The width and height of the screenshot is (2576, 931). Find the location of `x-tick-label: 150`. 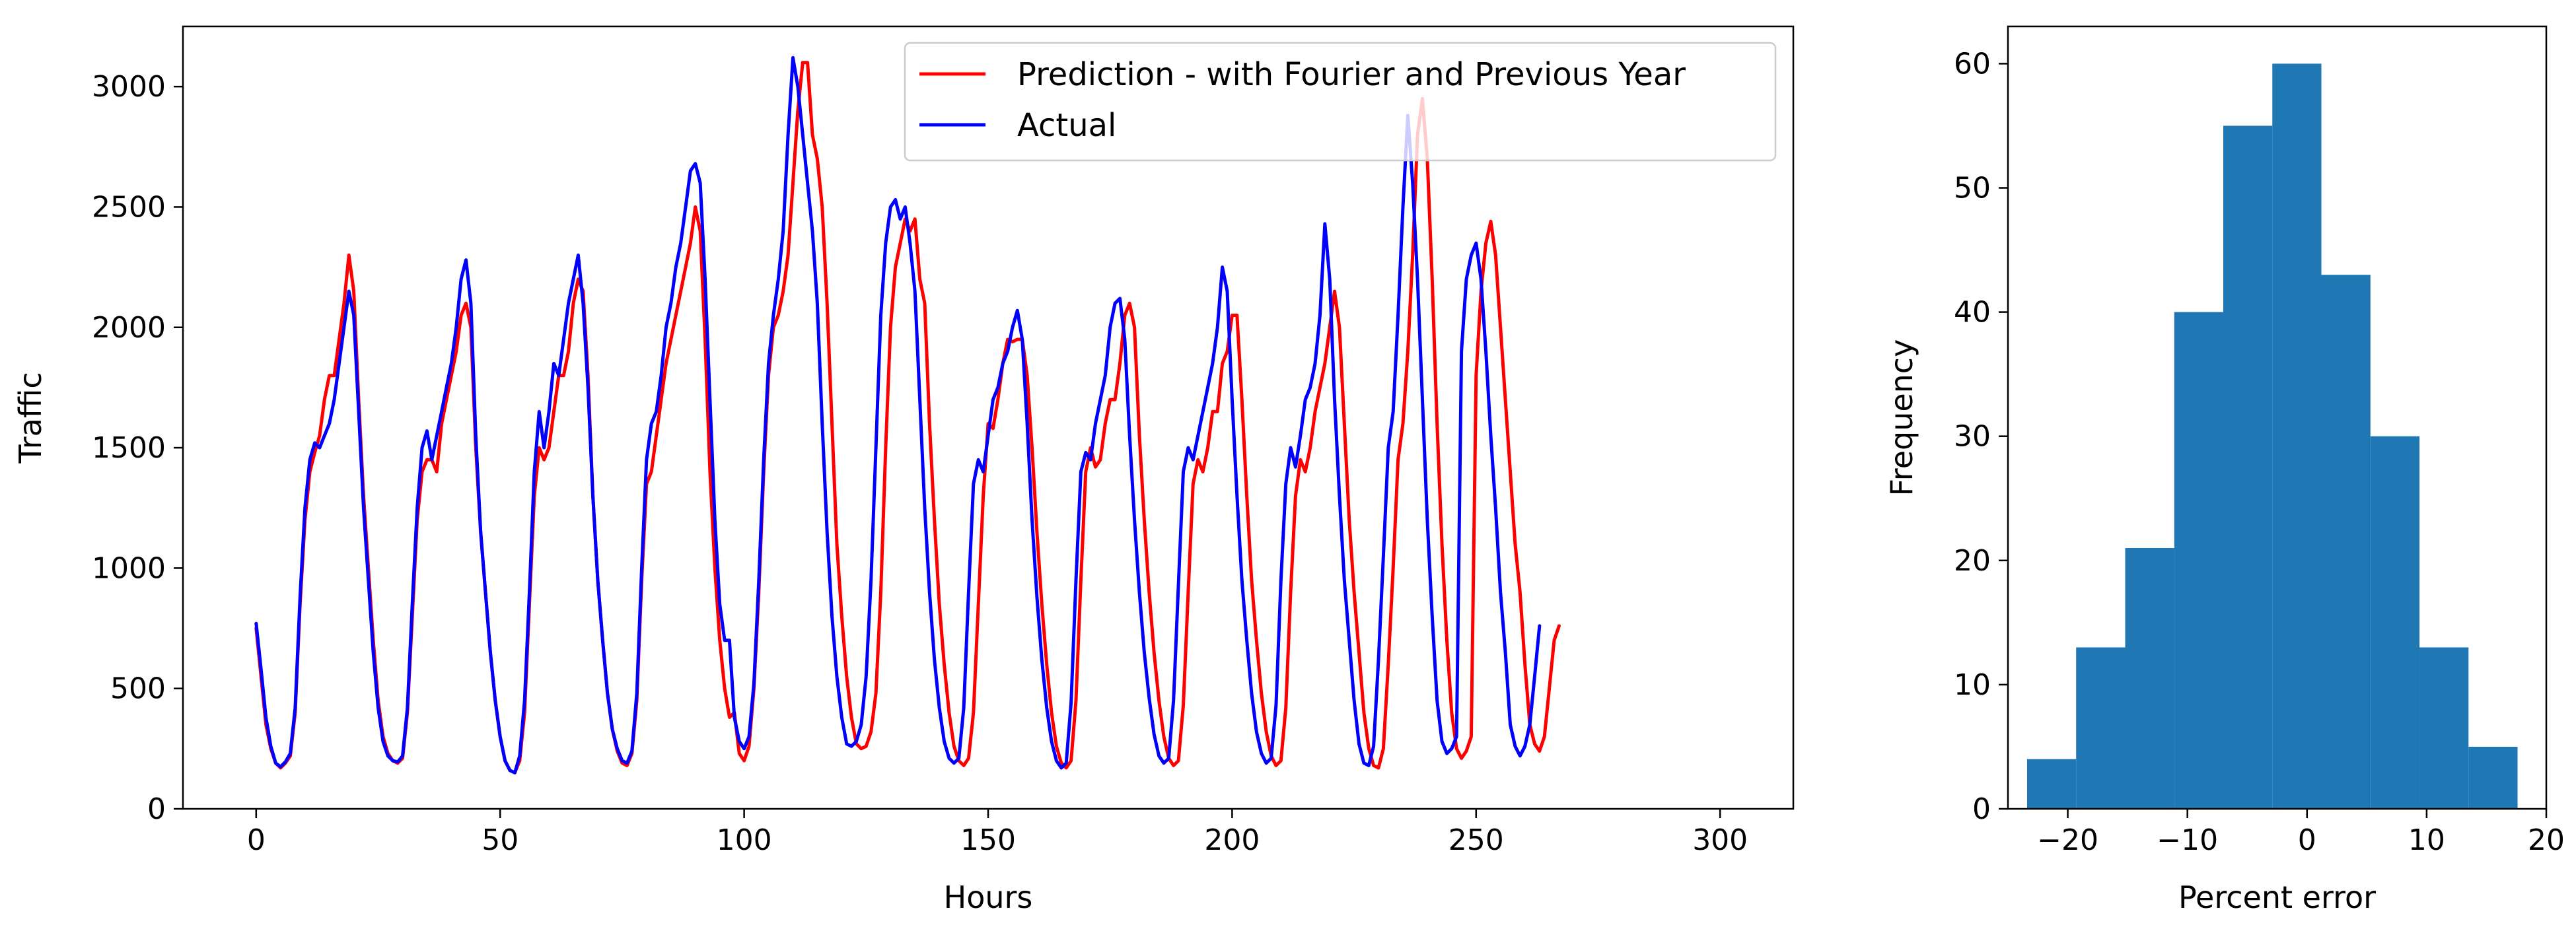

x-tick-label: 150 is located at coordinates (988, 840).